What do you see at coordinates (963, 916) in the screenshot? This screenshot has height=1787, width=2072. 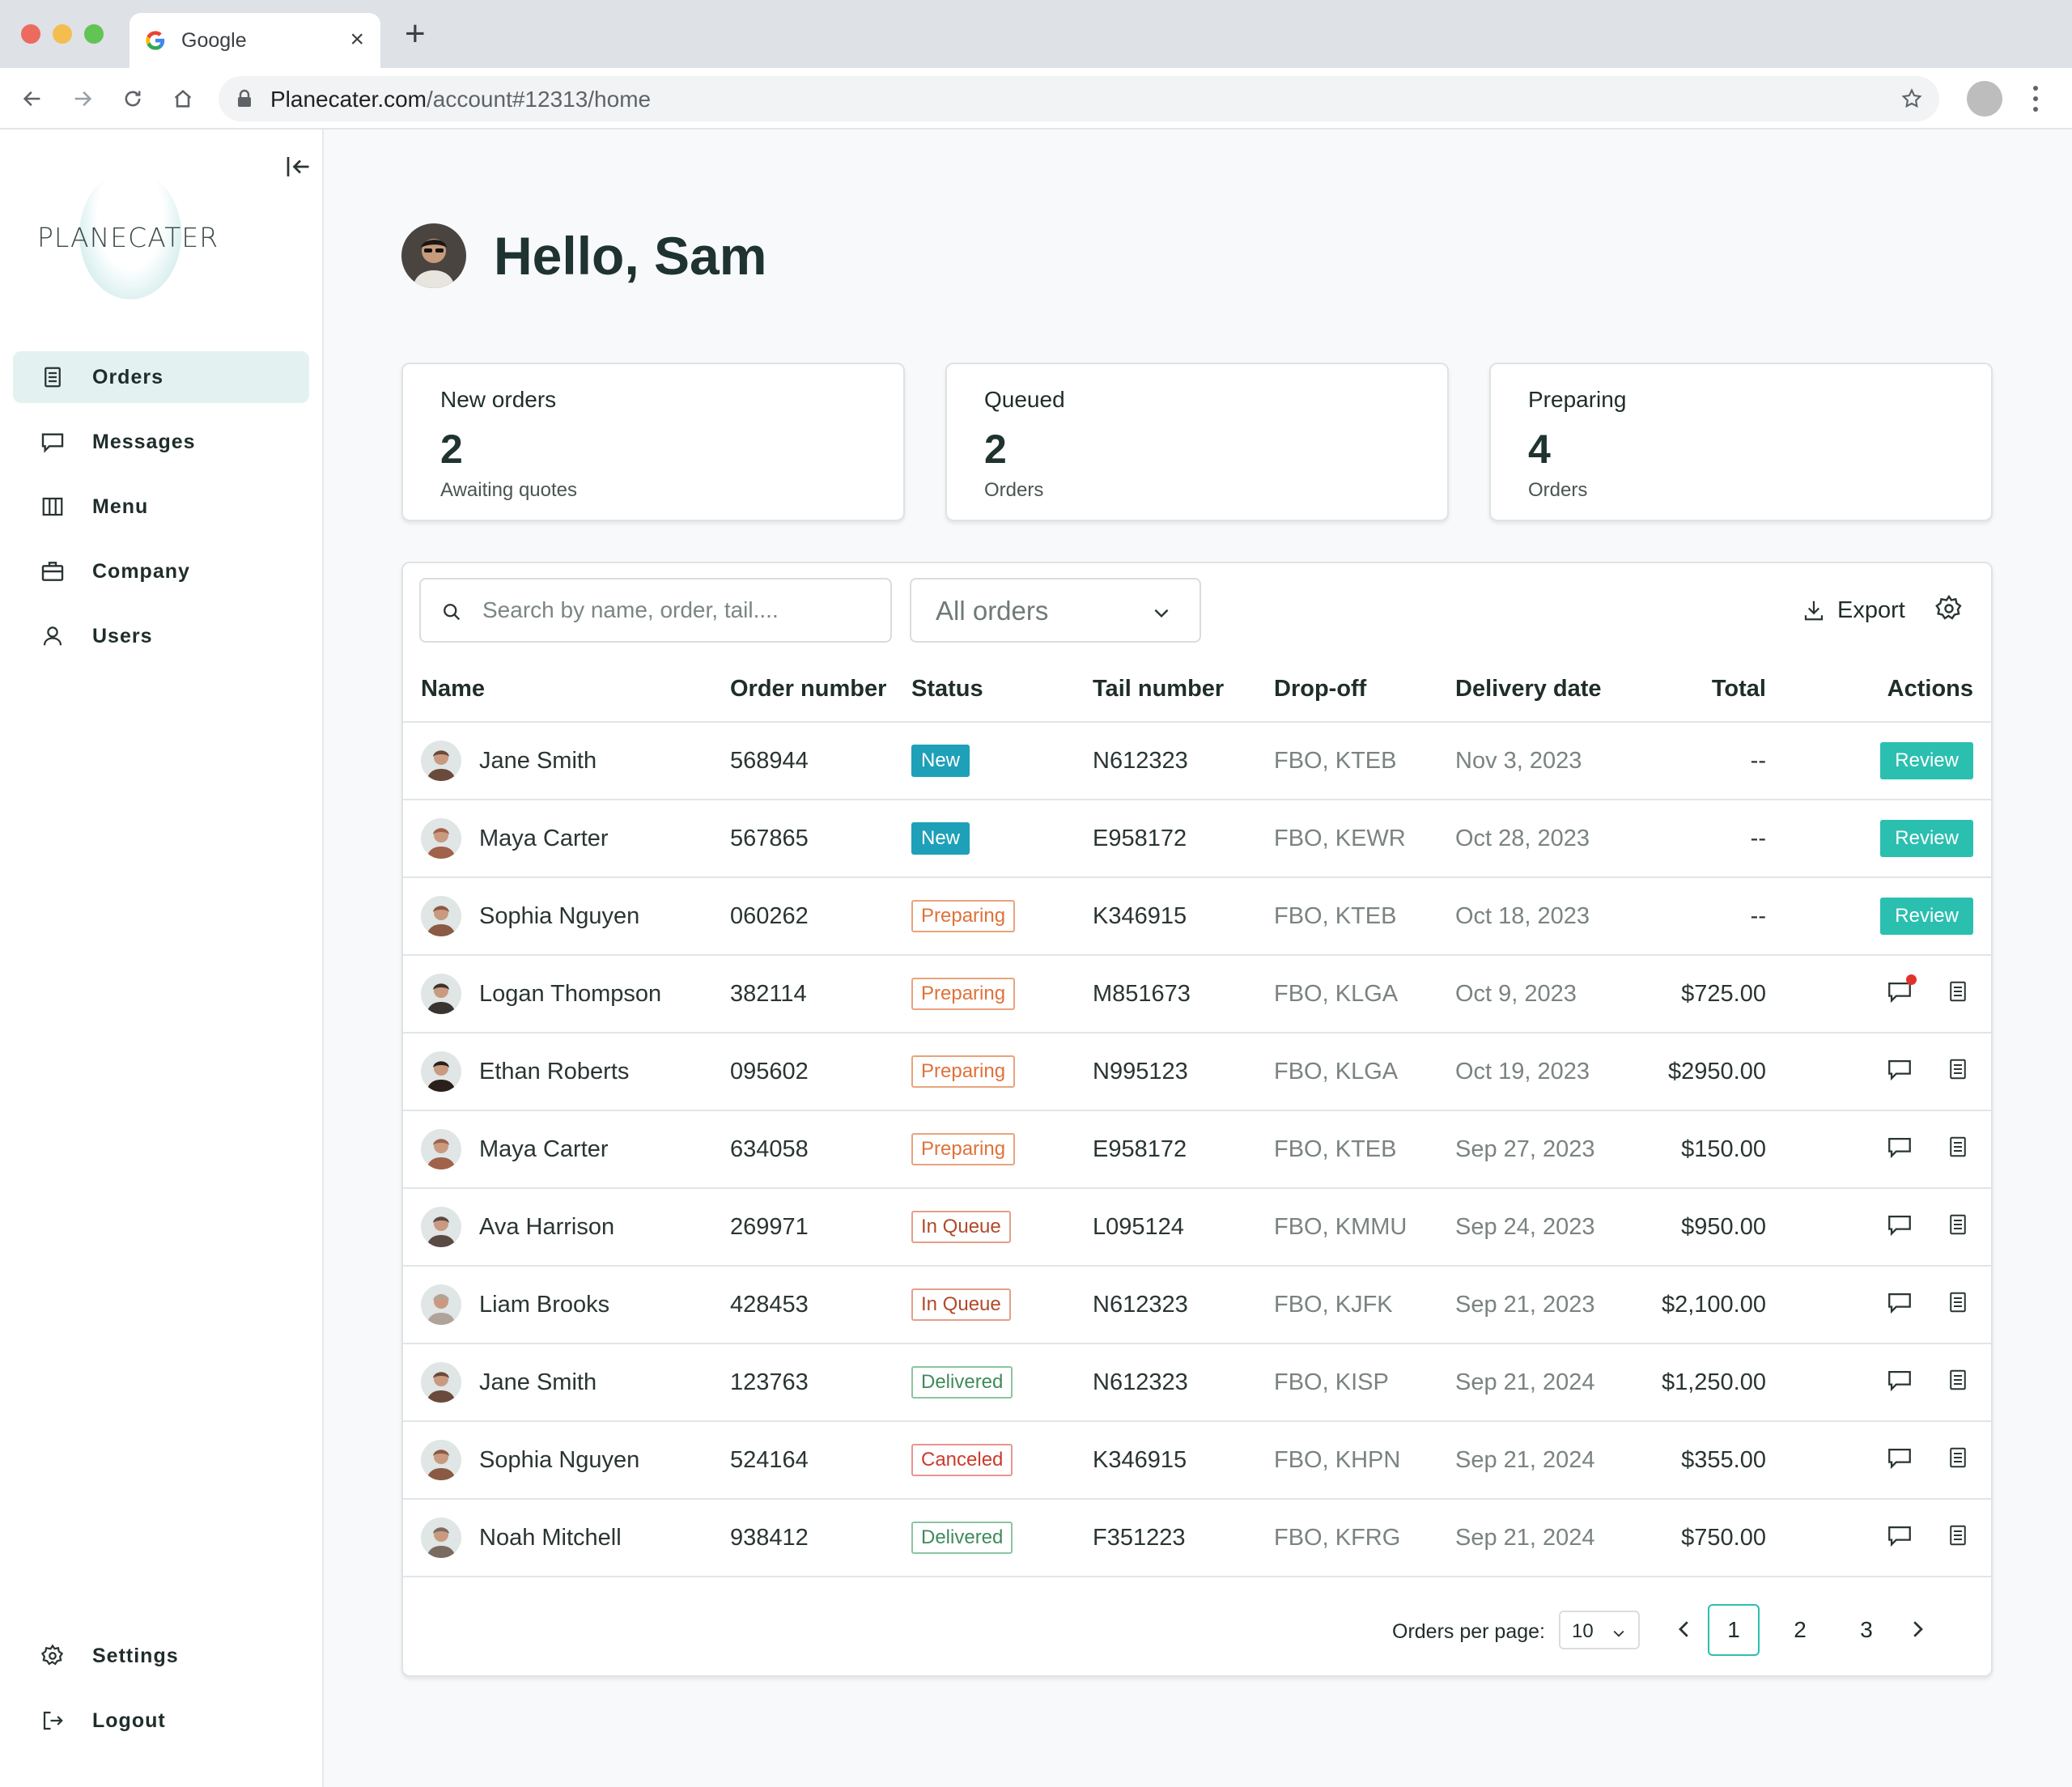 I see `status-badge: Preparing` at bounding box center [963, 916].